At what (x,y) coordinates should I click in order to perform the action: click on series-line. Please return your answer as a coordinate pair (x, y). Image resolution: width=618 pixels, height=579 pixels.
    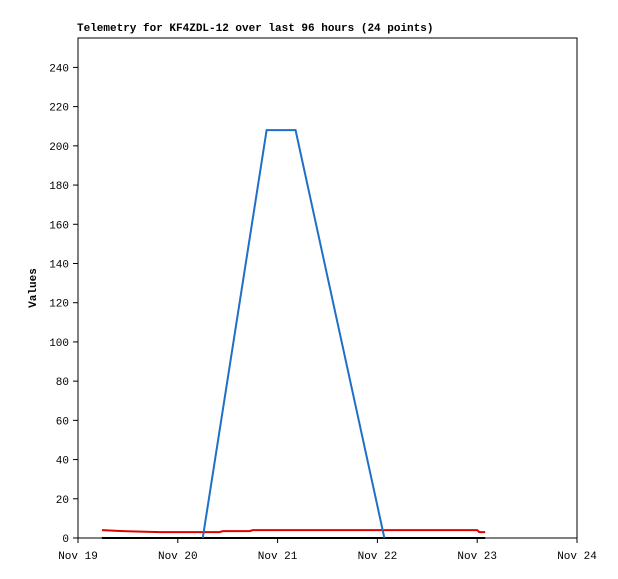
    Looking at the image, I should click on (293, 531).